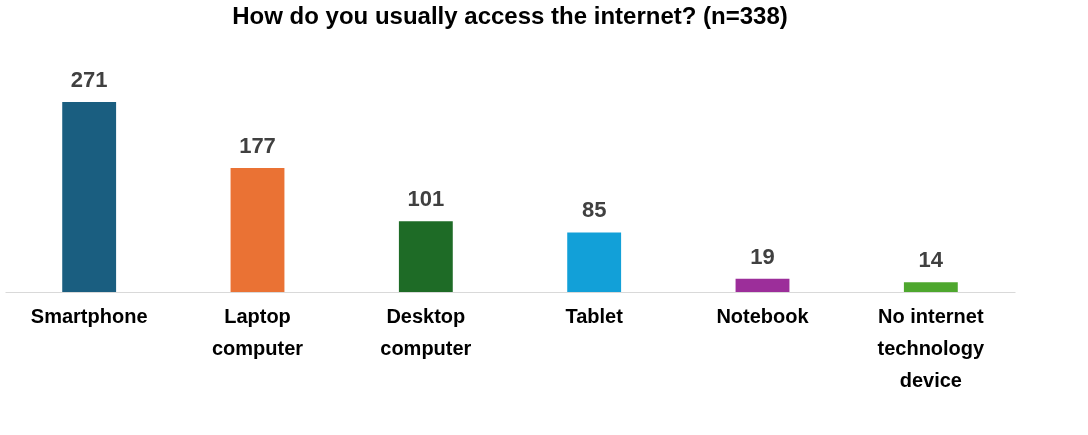 The image size is (1088, 435). I want to click on x-tick-label: Desktop computer, so click(426, 331).